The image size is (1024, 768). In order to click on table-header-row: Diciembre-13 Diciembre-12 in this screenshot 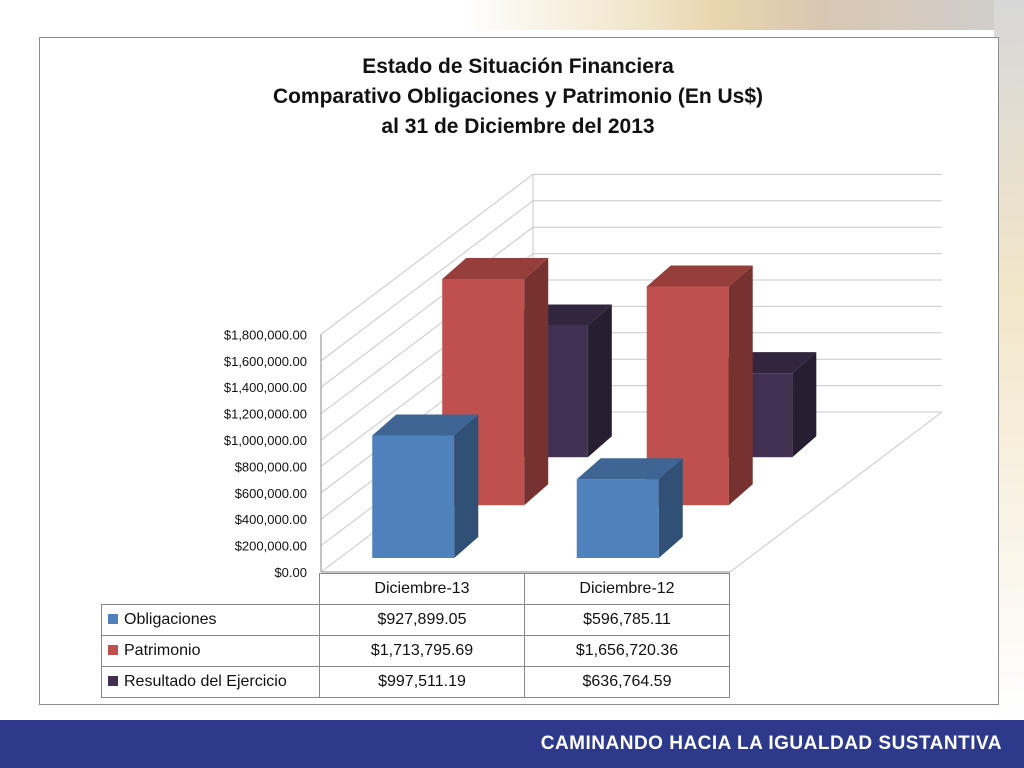, I will do `click(415, 589)`.